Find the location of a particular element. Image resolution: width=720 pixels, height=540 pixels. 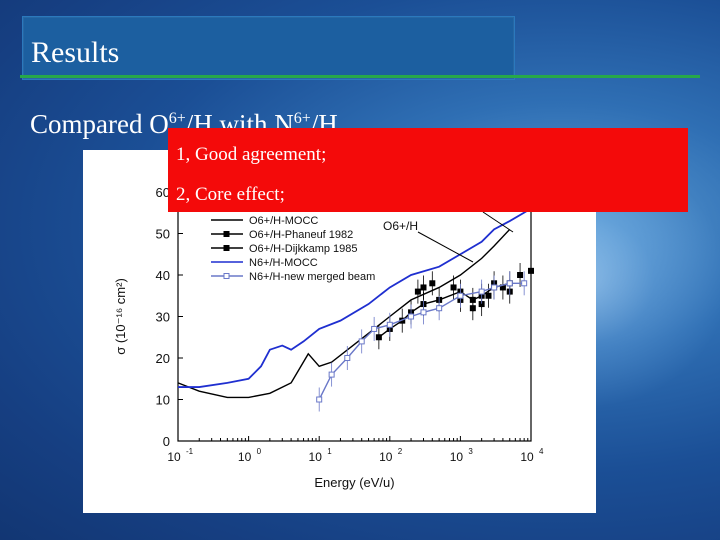

callout-box: 1, Good agreement; 2, Core effect; is located at coordinates (428, 170).